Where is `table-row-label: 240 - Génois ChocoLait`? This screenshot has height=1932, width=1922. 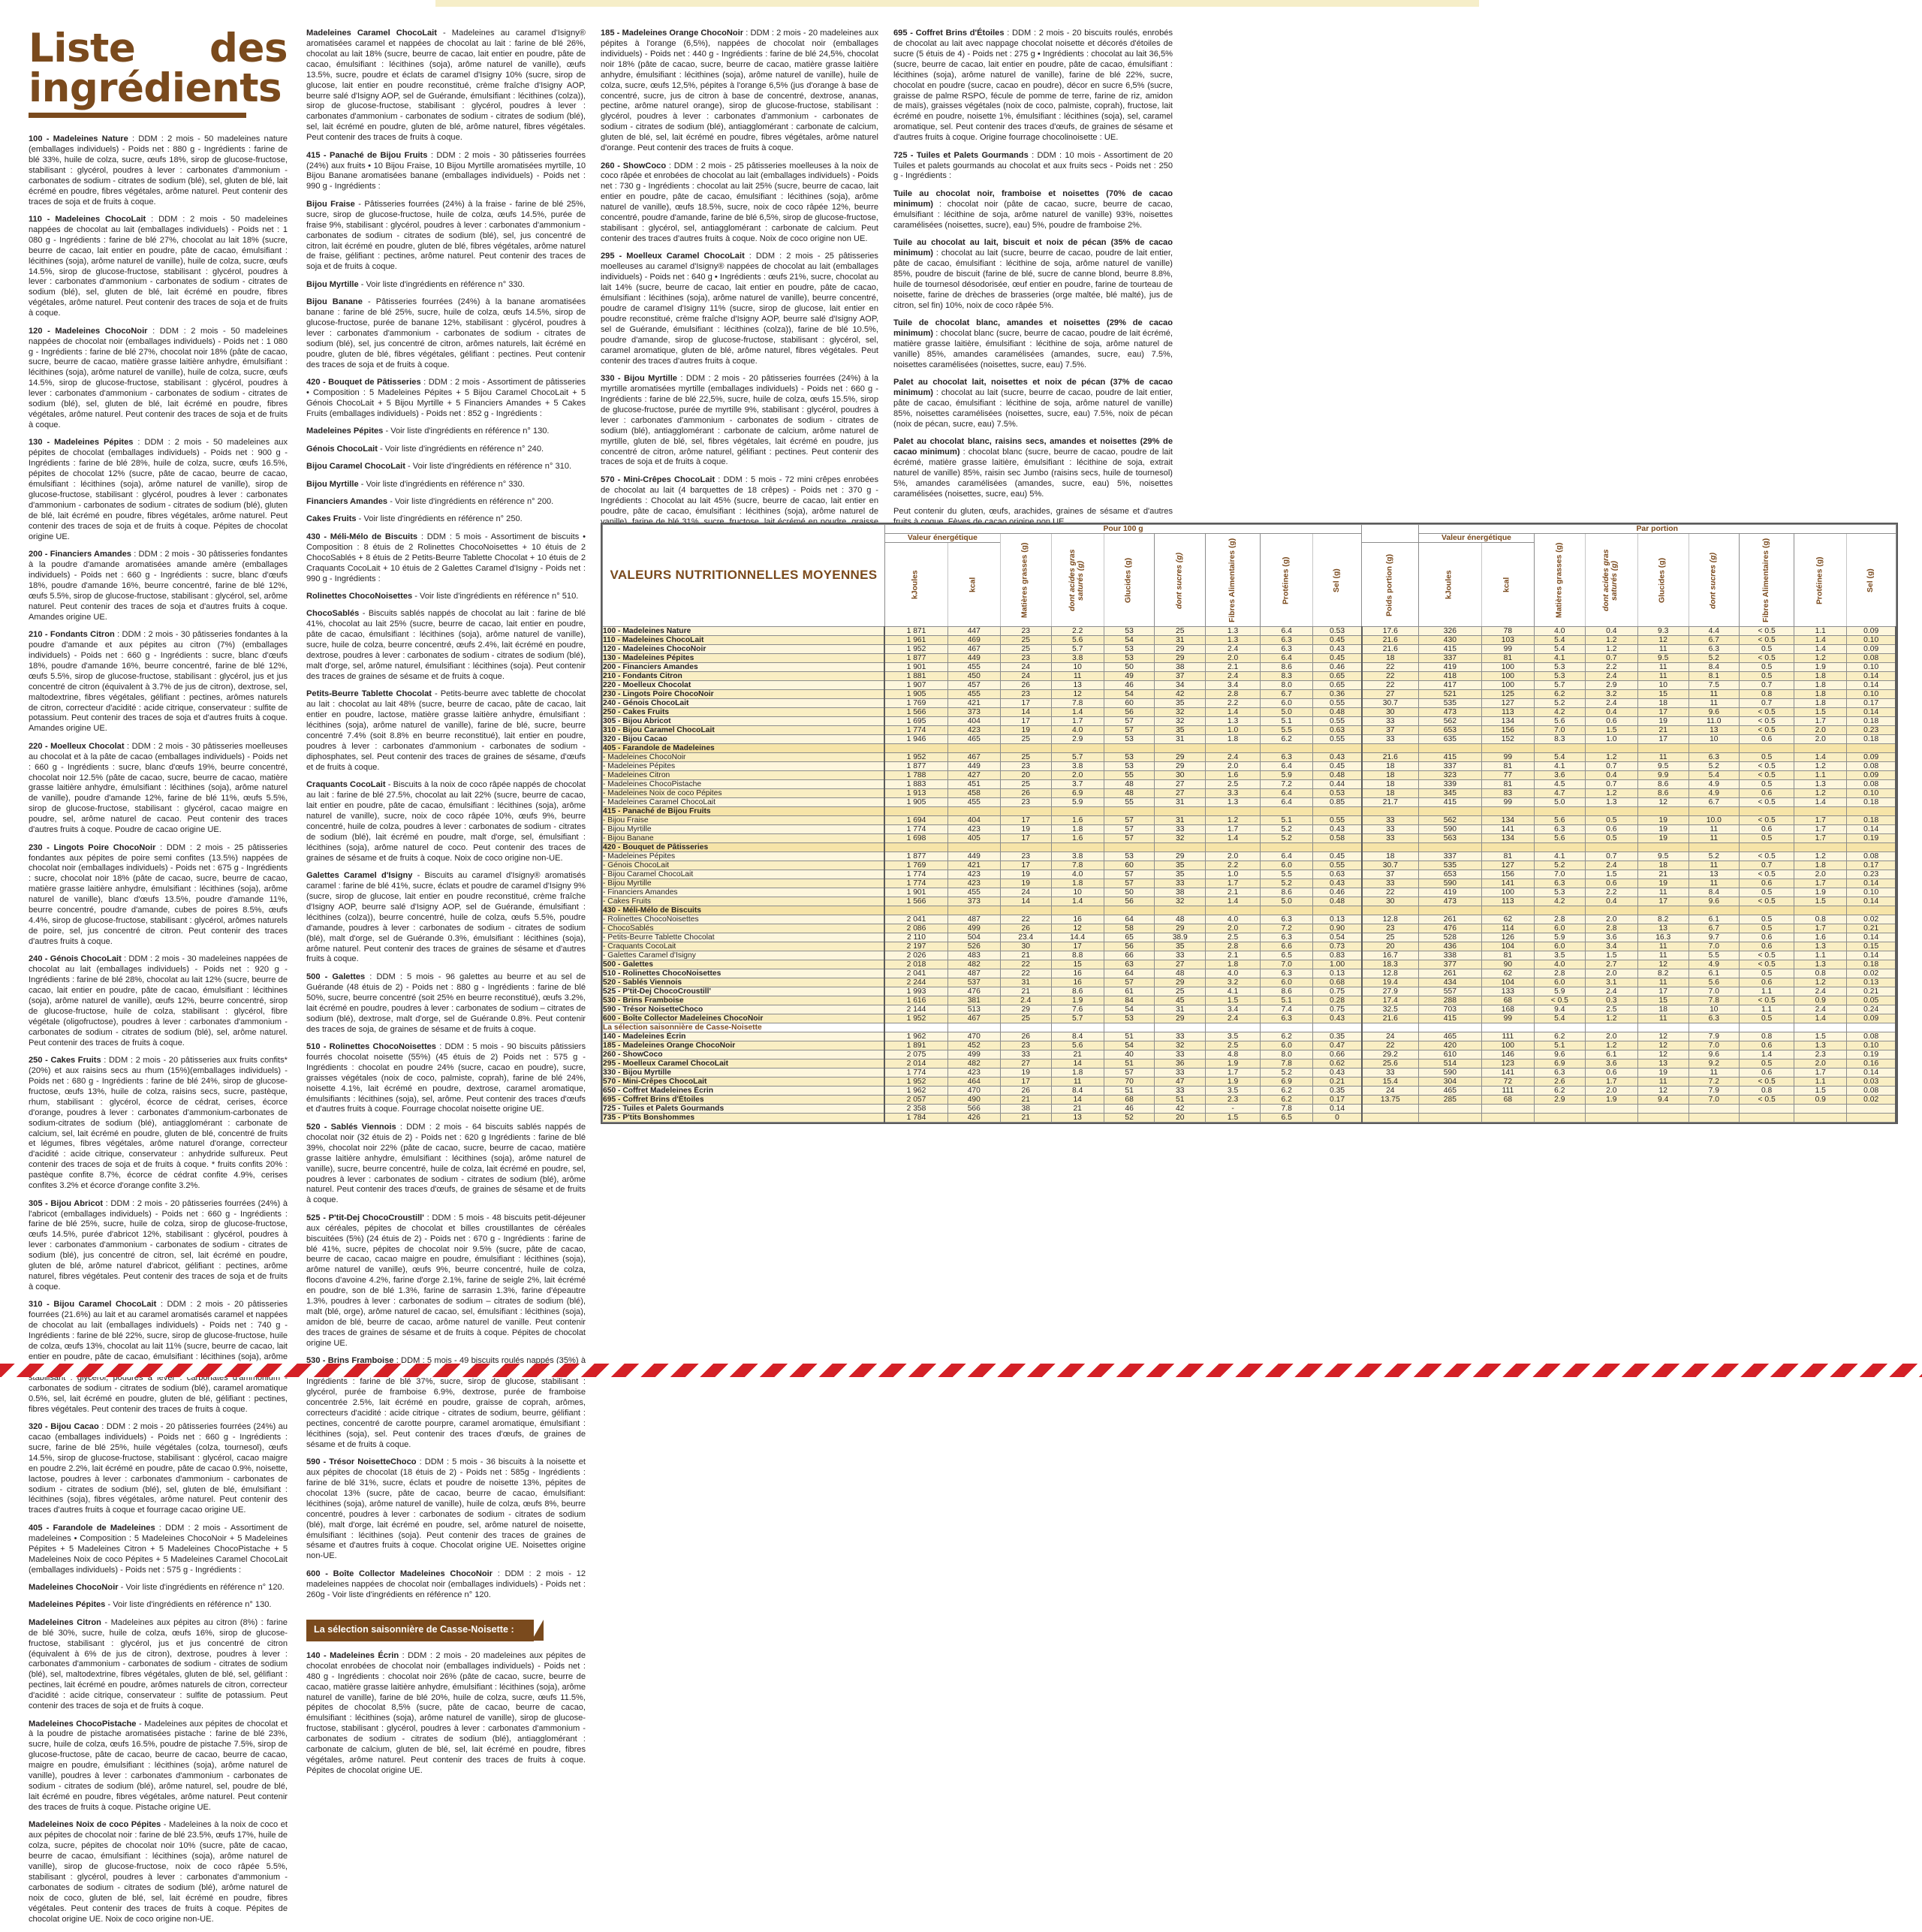
table-row-label: 240 - Génois ChocoLait is located at coordinates (743, 703).